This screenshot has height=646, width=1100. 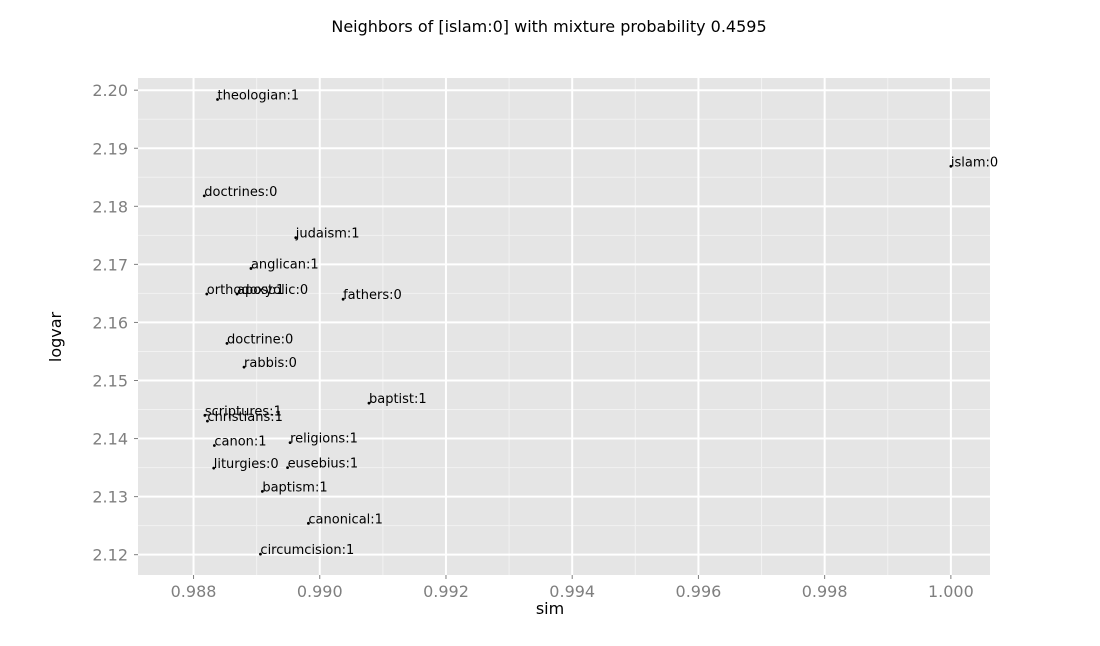 I want to click on x-tick-label: 0.990, so click(x=320, y=591).